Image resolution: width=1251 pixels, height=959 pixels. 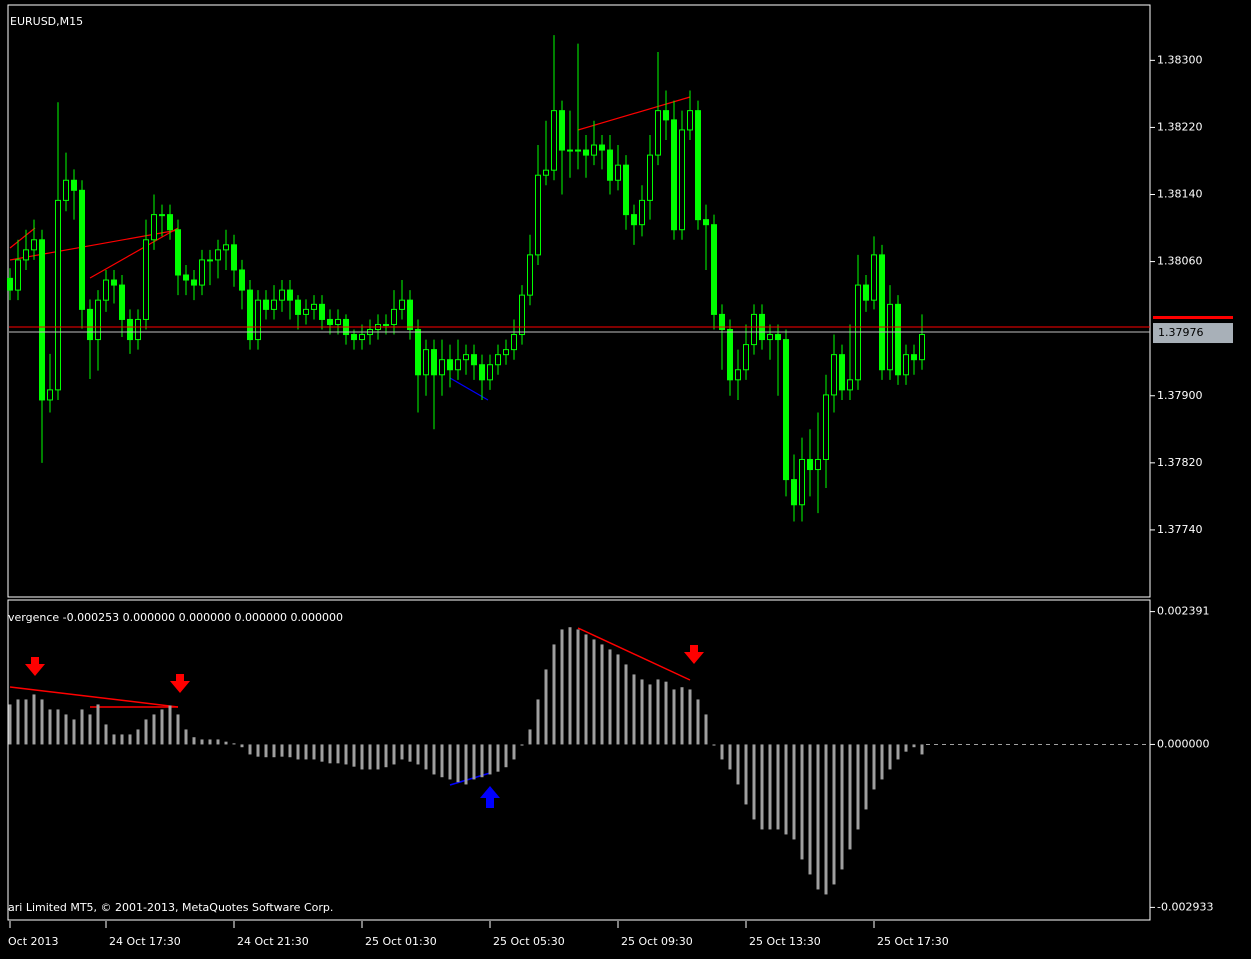 I want to click on y-tick-label: 1.37820, so click(x=1180, y=462).